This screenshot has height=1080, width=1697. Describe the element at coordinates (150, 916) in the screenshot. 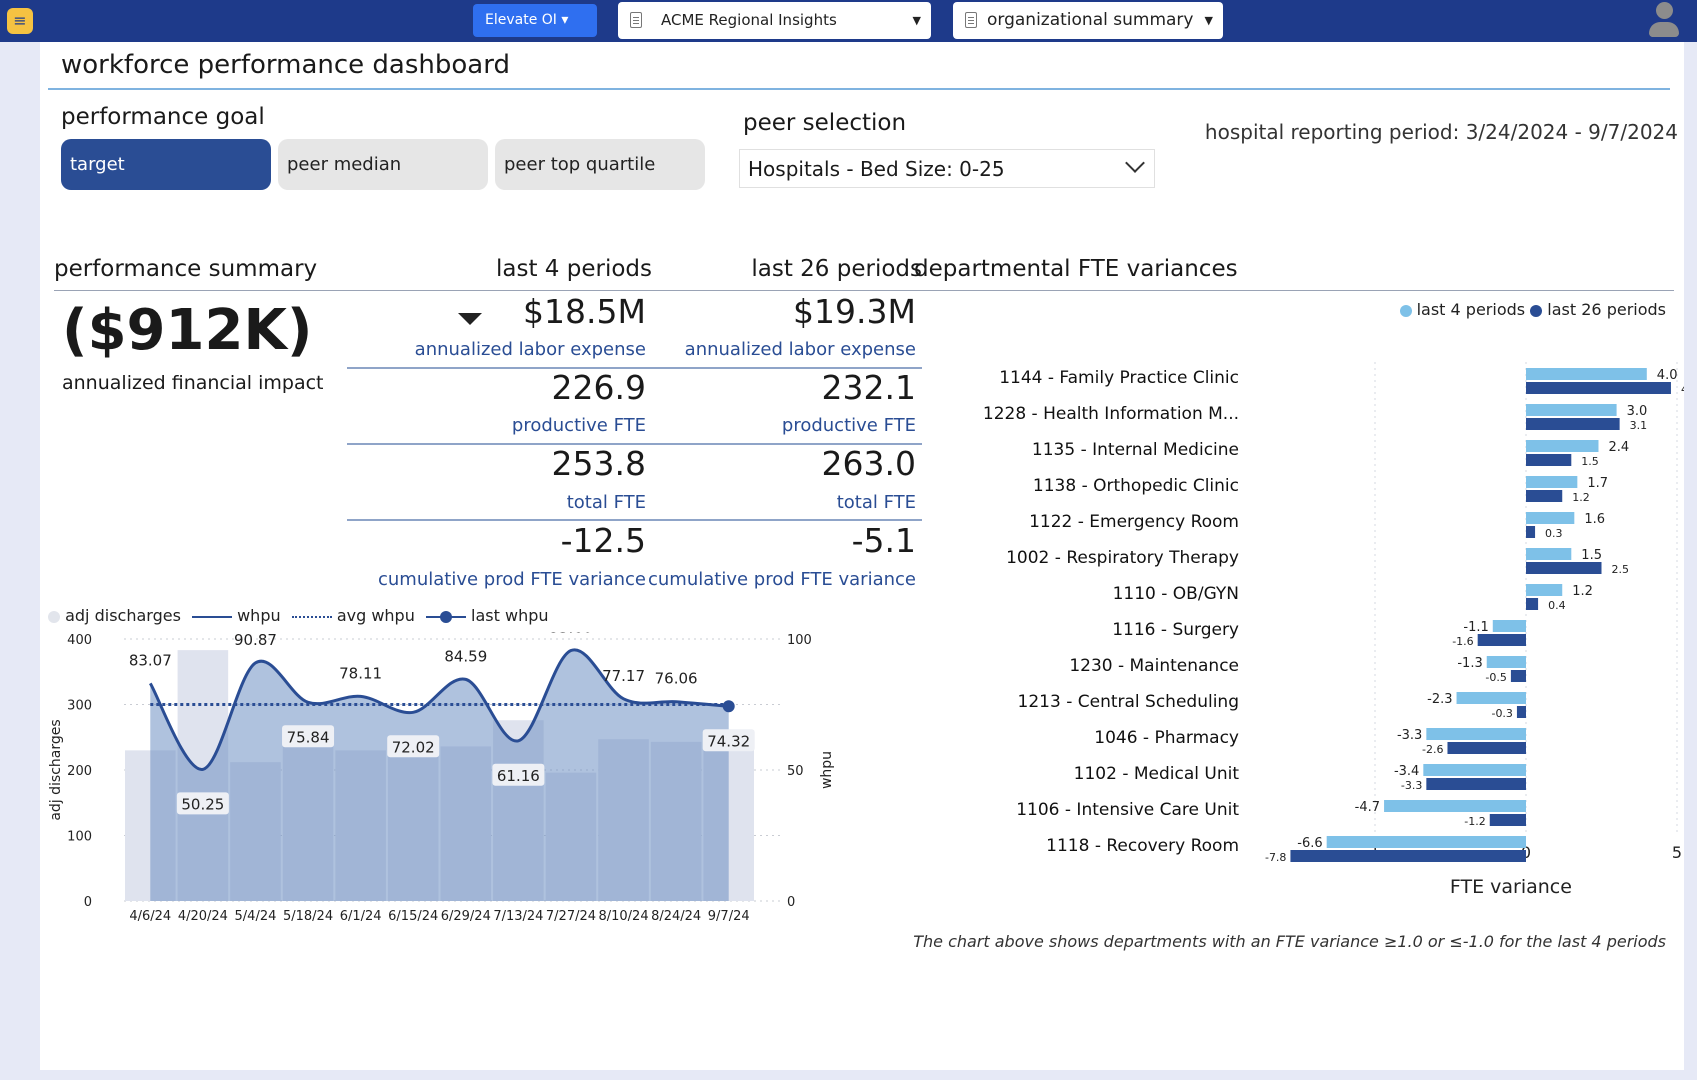

I see `x-tick-label: 4/6/24` at that location.